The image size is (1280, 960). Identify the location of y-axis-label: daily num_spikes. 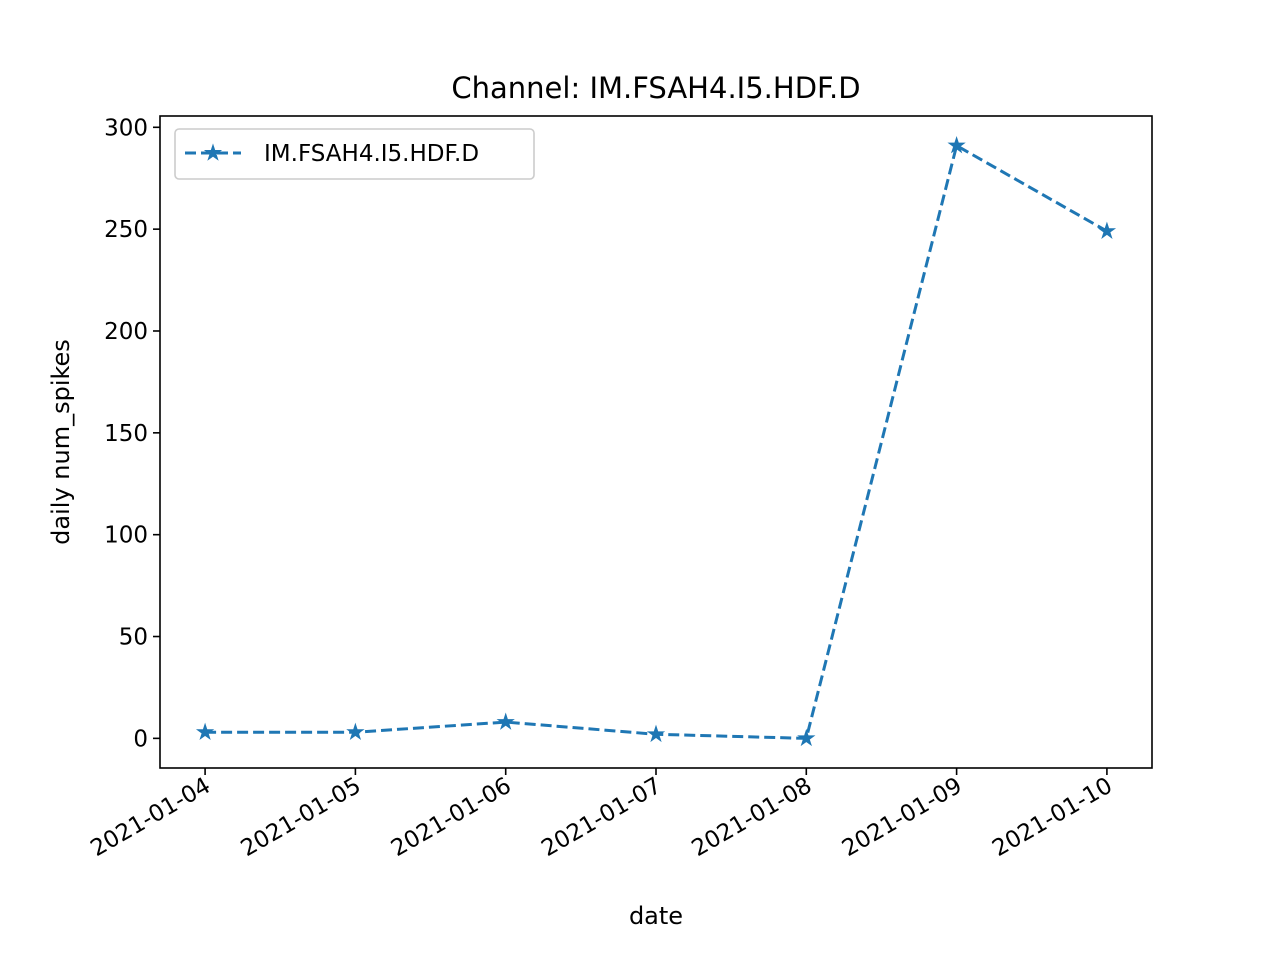
(61, 442).